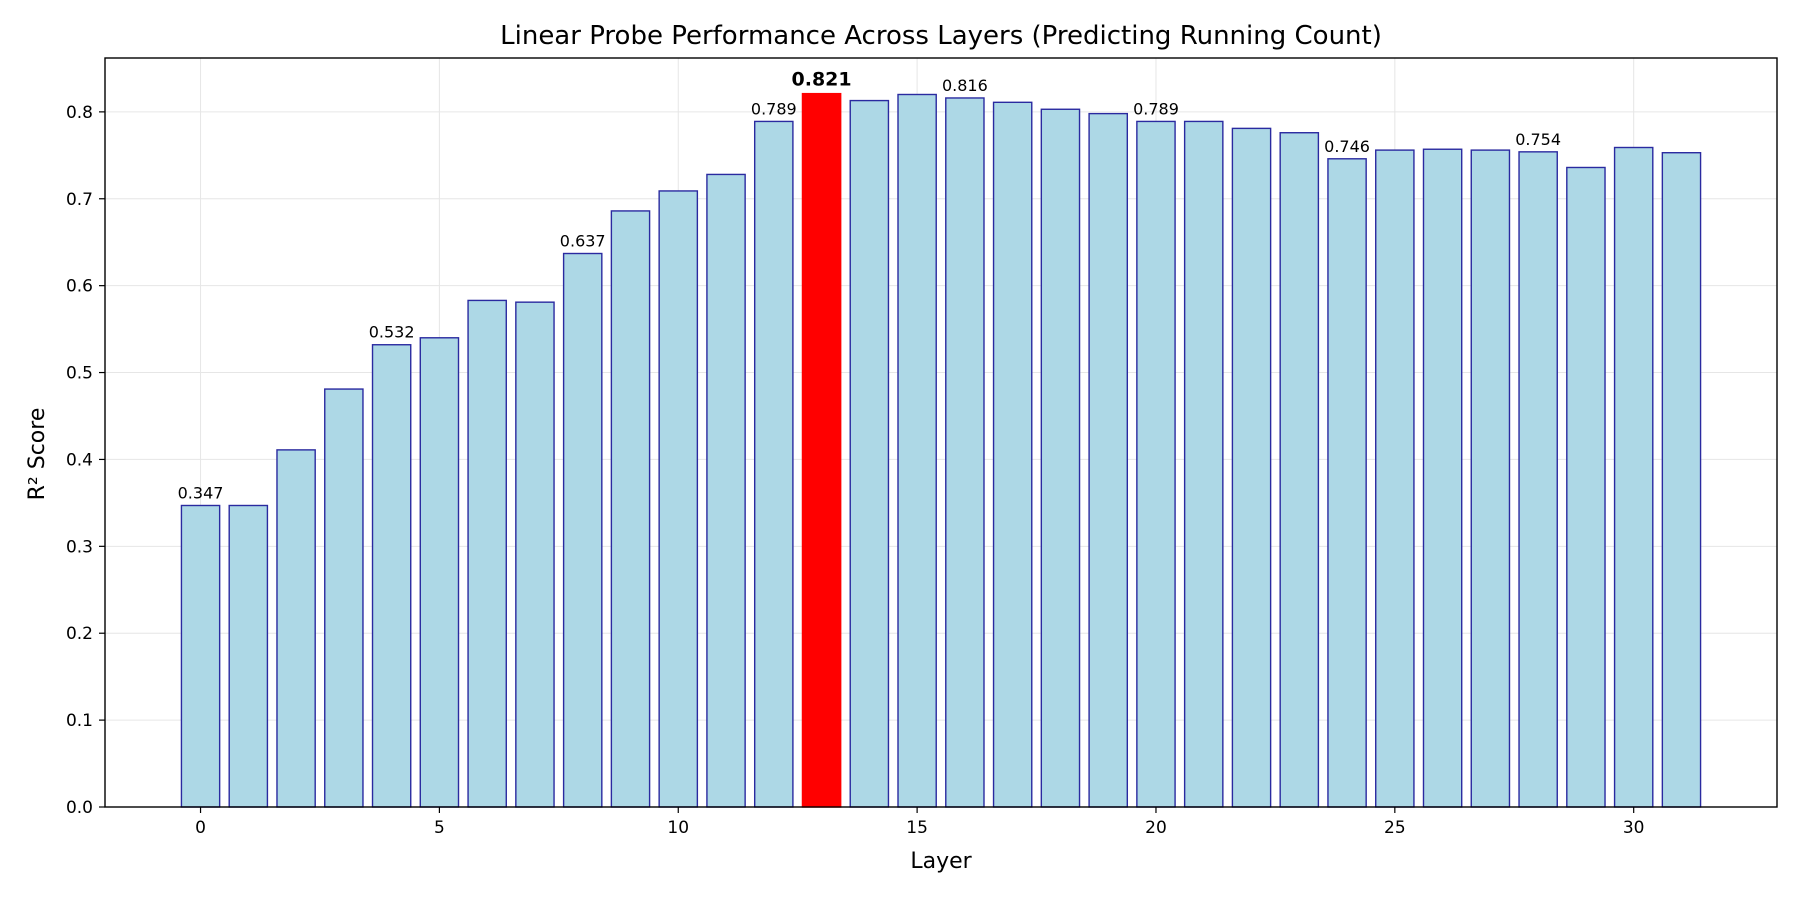  What do you see at coordinates (439, 828) in the screenshot?
I see `x-tick-label: 5` at bounding box center [439, 828].